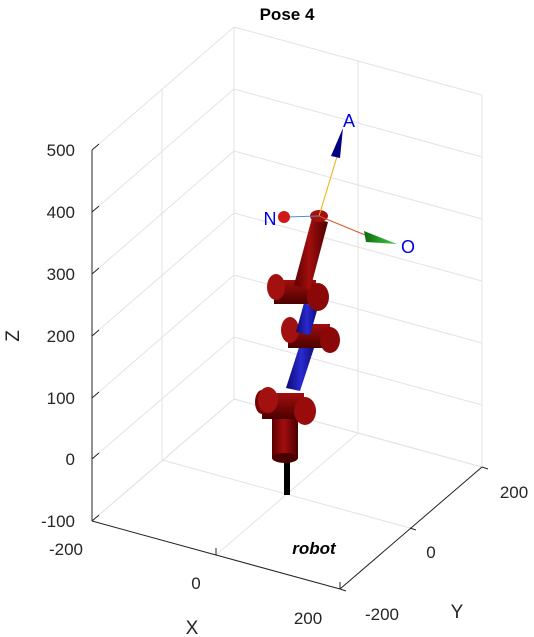 Image resolution: width=534 pixels, height=637 pixels. Describe the element at coordinates (287, 475) in the screenshot. I see `robot-base-pole` at that location.